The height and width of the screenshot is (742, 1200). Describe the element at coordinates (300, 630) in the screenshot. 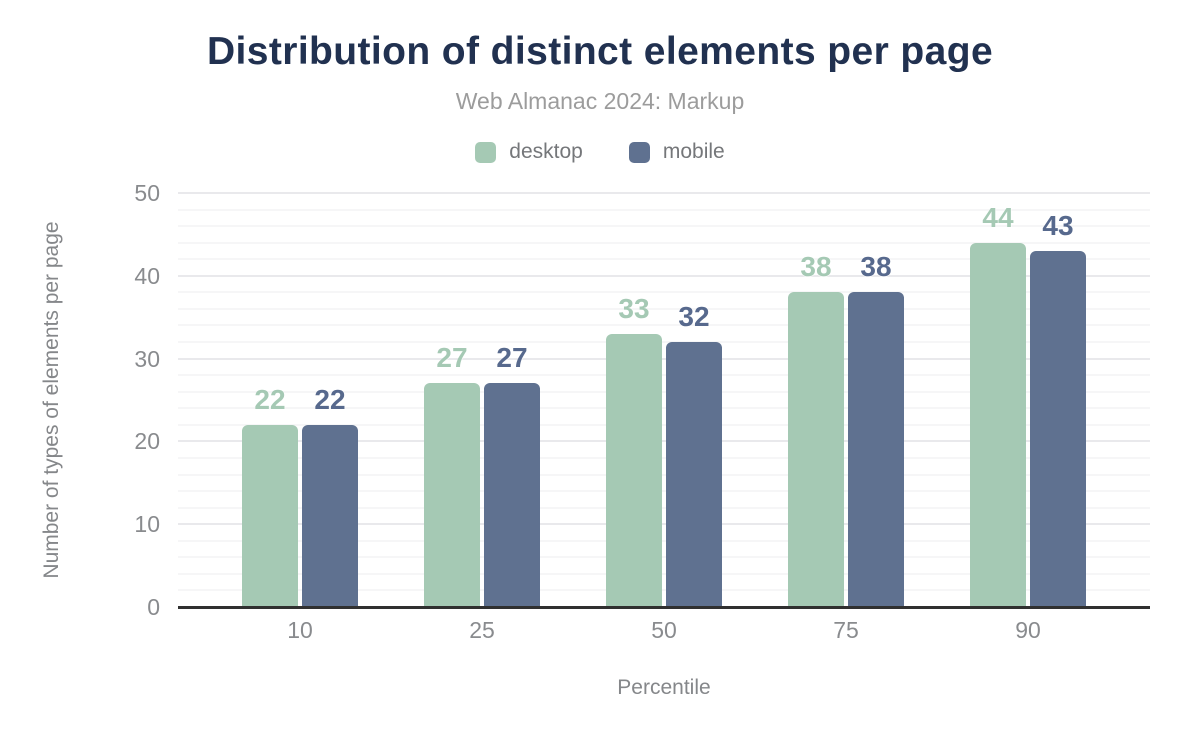

I see `x-tick-label-10: 10` at that location.